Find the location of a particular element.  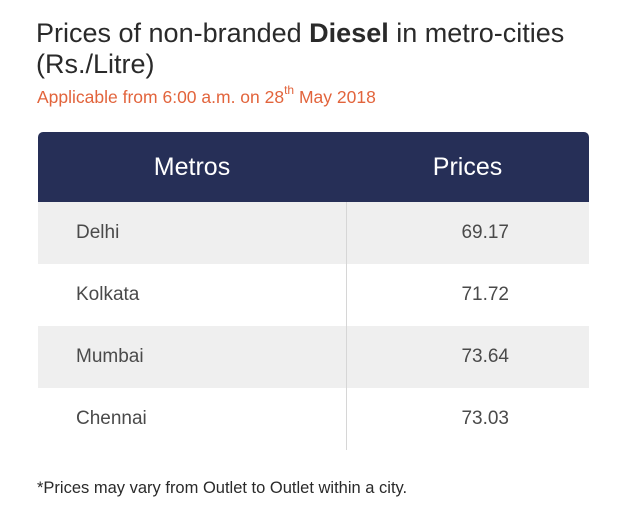

city-cell: Delhi is located at coordinates (192, 233).